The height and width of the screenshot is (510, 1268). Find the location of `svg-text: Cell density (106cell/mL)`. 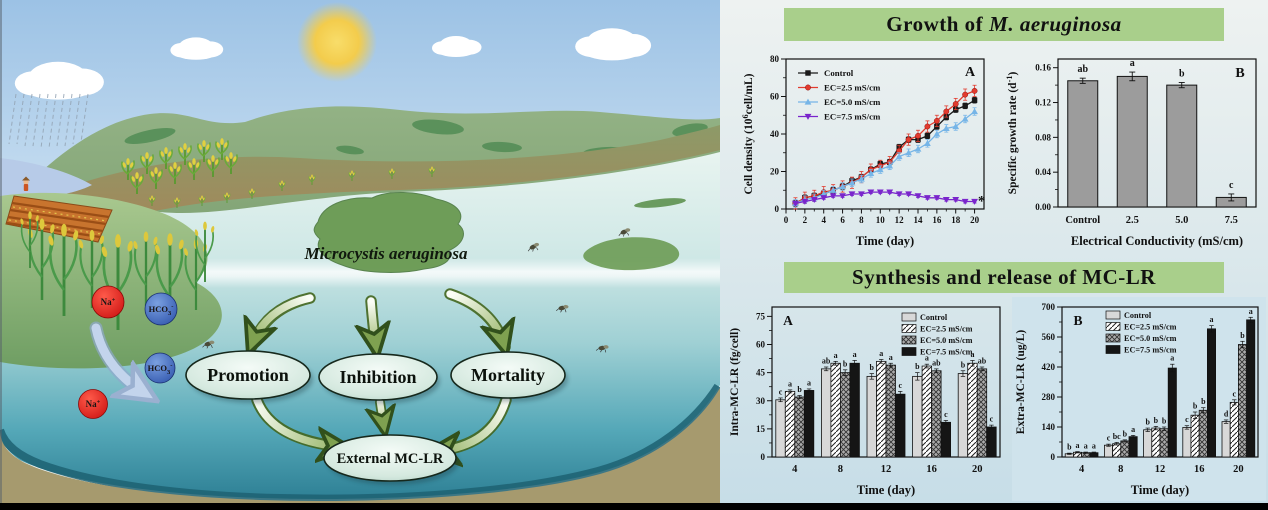

svg-text: Cell density (106cell/mL) is located at coordinates (748, 133).